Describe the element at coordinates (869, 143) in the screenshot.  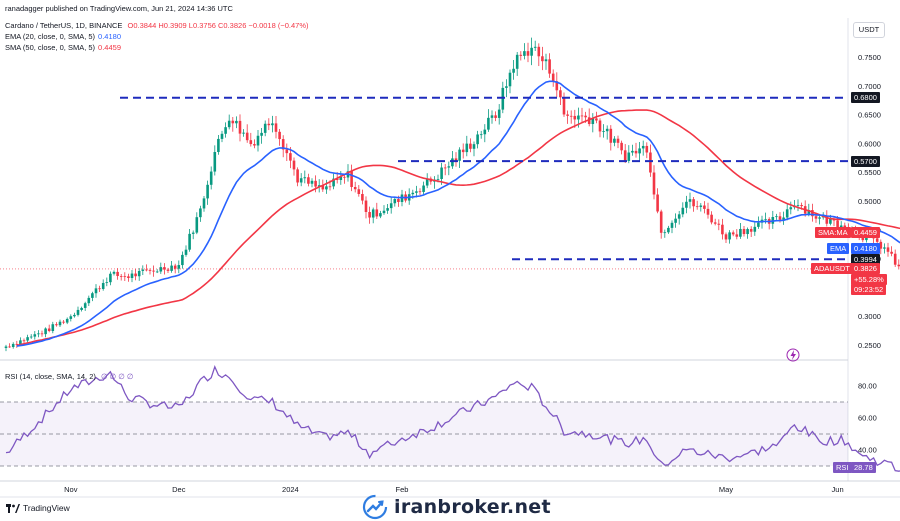
I see `price-tick-label: 0.6000` at that location.